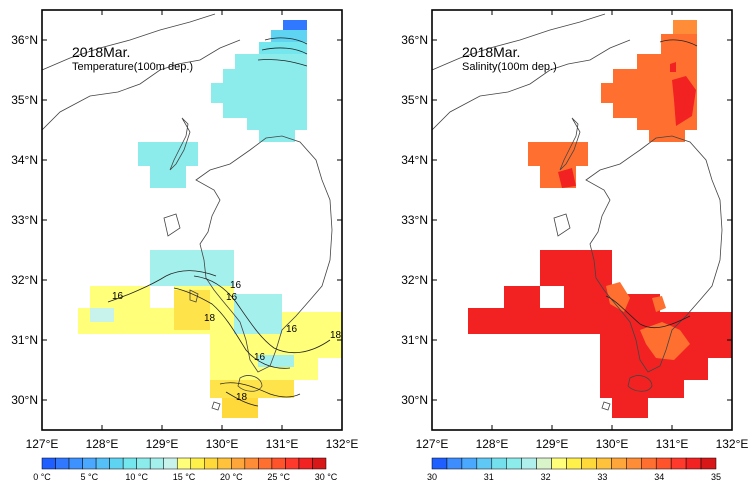 This screenshot has height=491, width=753. I want to click on map-subtitle: Temperature(100m dep.), so click(132, 67).